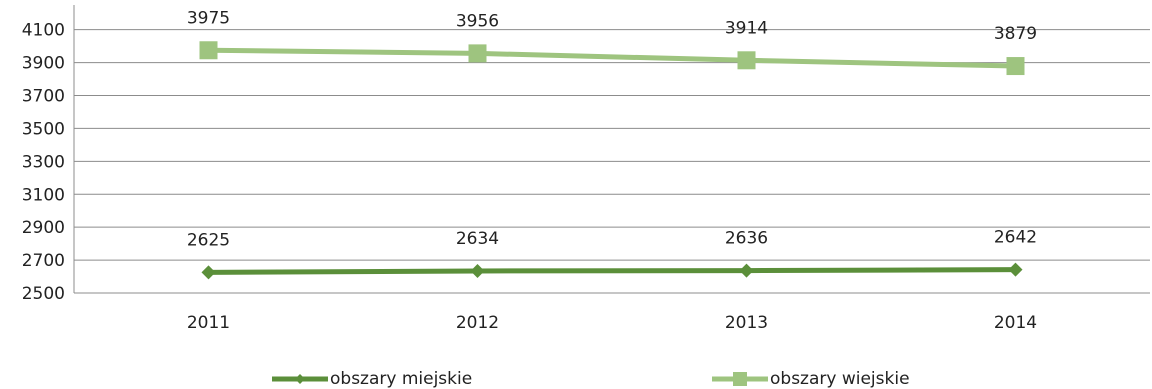 The width and height of the screenshot is (1152, 389). Describe the element at coordinates (208, 18) in the screenshot. I see `data-label: 3975` at that location.